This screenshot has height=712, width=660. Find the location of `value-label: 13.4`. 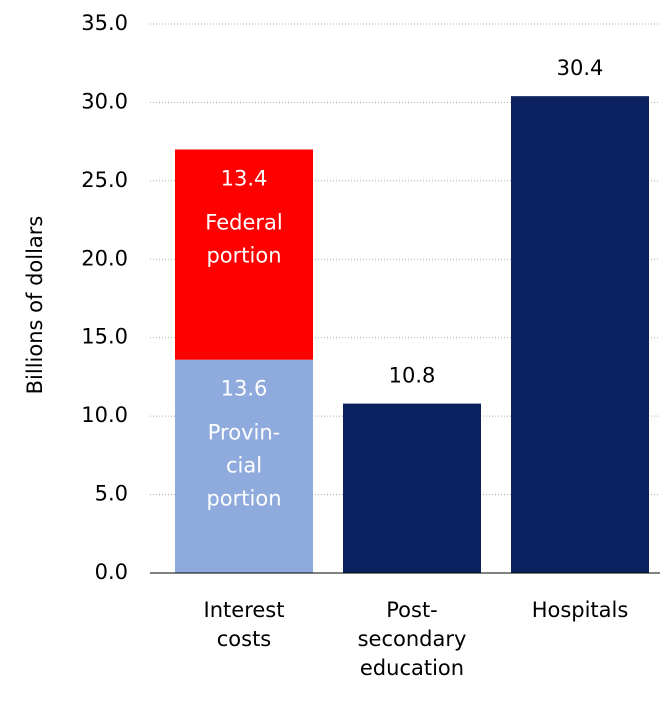

value-label: 13.4 is located at coordinates (244, 178).